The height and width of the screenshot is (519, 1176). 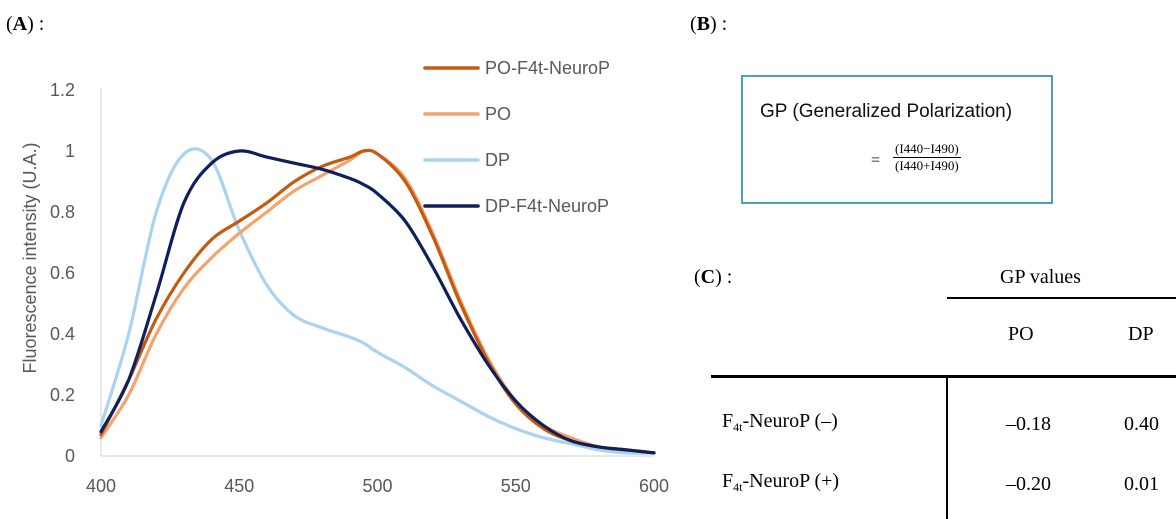 What do you see at coordinates (239, 486) in the screenshot?
I see `x-tick-label: 450` at bounding box center [239, 486].